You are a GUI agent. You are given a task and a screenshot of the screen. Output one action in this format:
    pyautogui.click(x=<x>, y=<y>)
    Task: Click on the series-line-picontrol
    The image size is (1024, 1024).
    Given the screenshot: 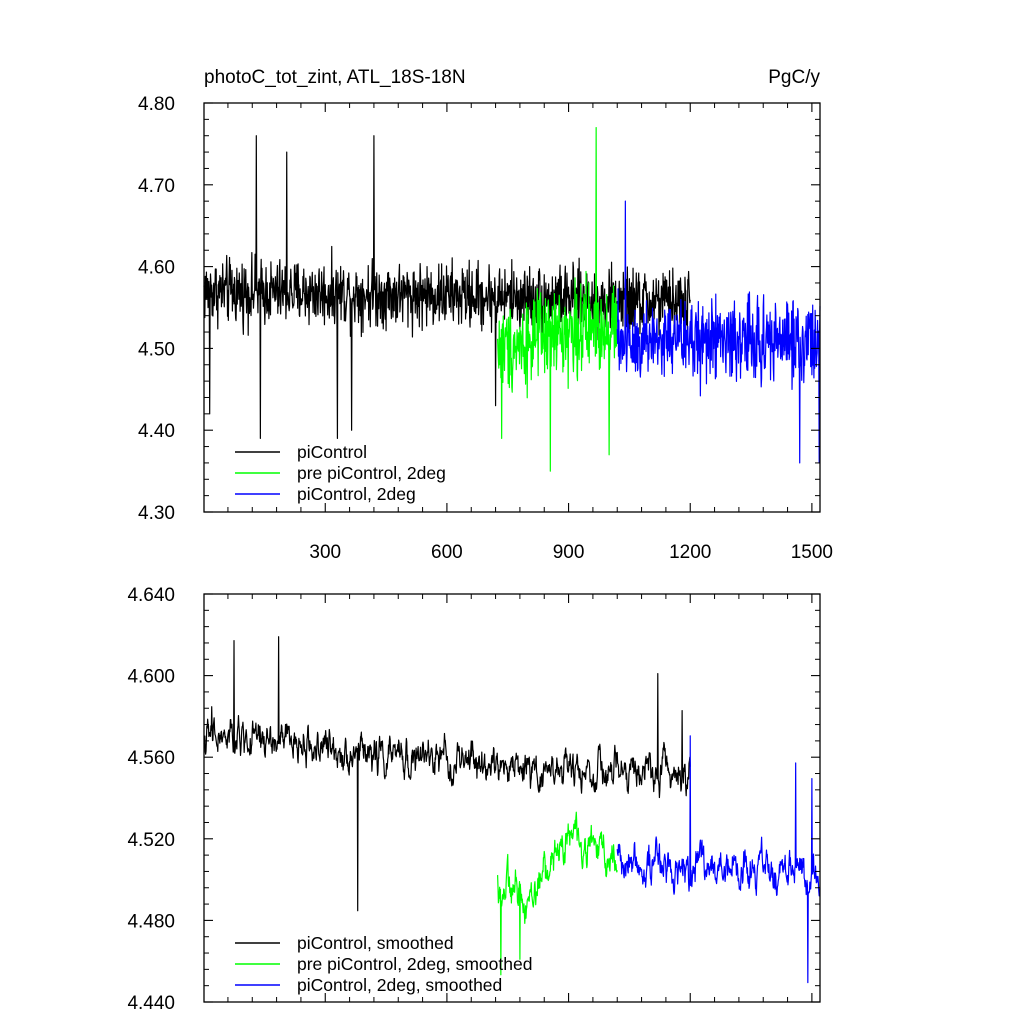 What is the action you would take?
    pyautogui.click(x=447, y=287)
    